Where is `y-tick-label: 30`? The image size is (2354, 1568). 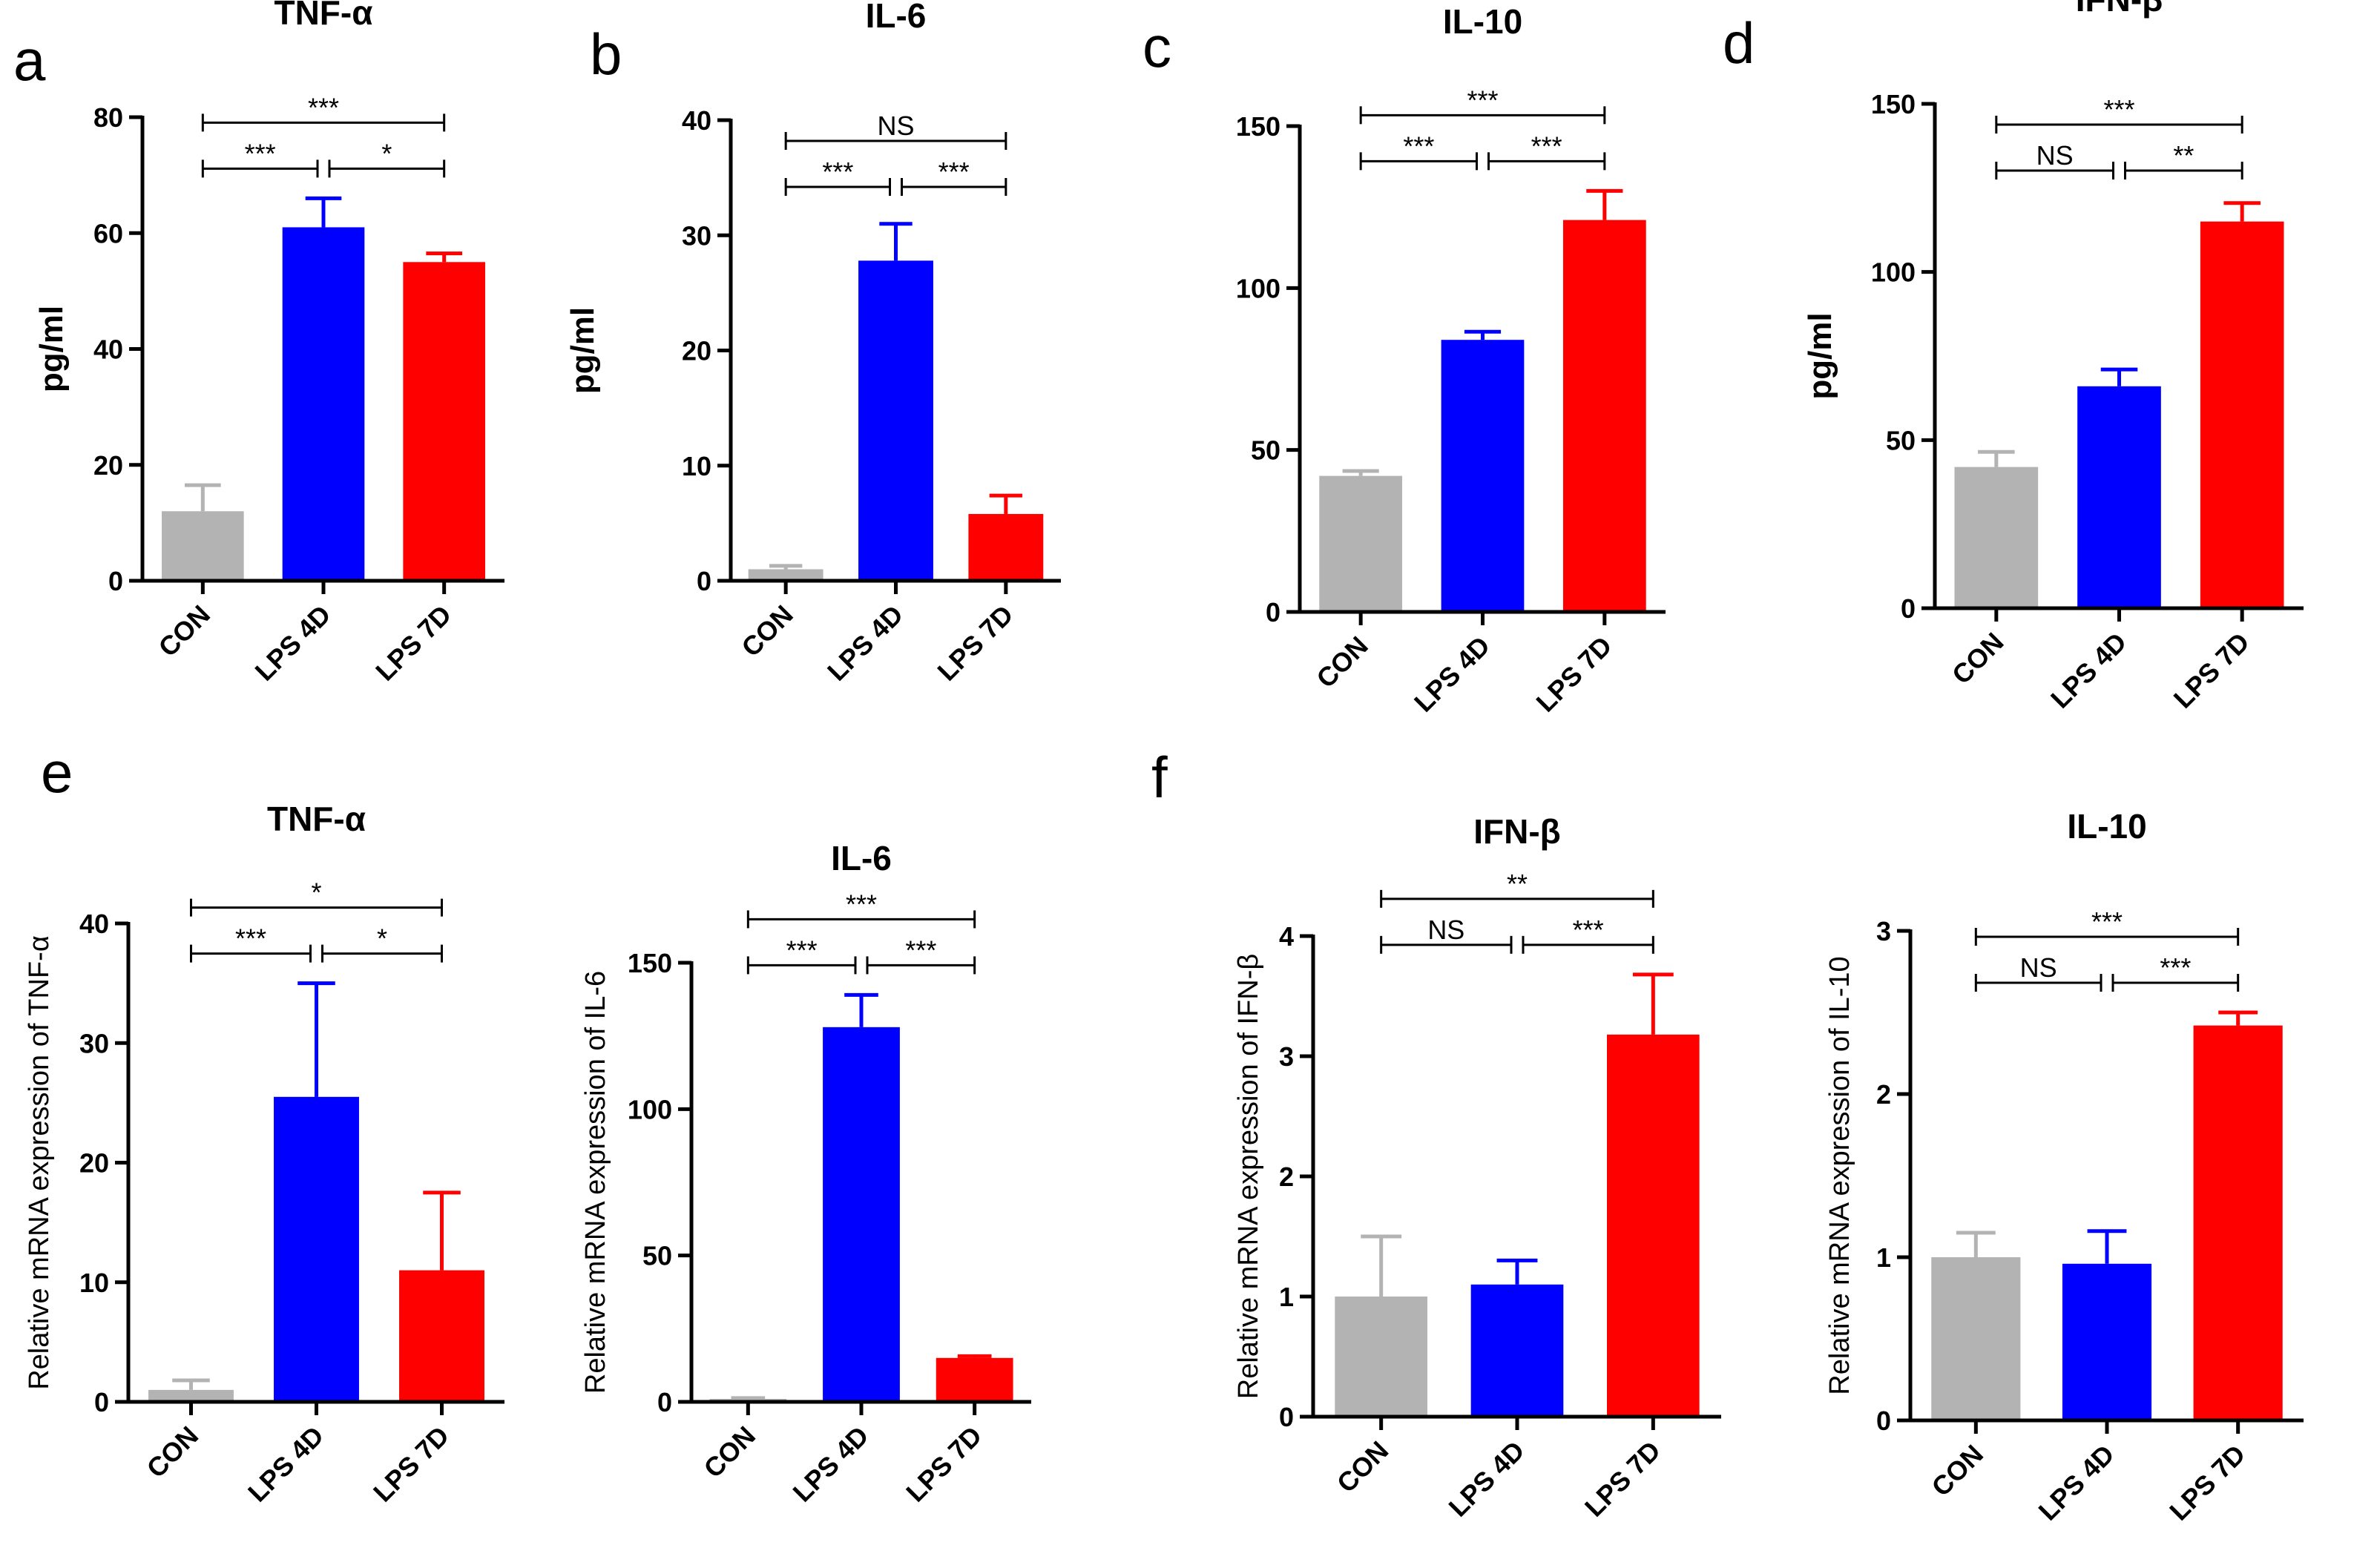 y-tick-label: 30 is located at coordinates (696, 236).